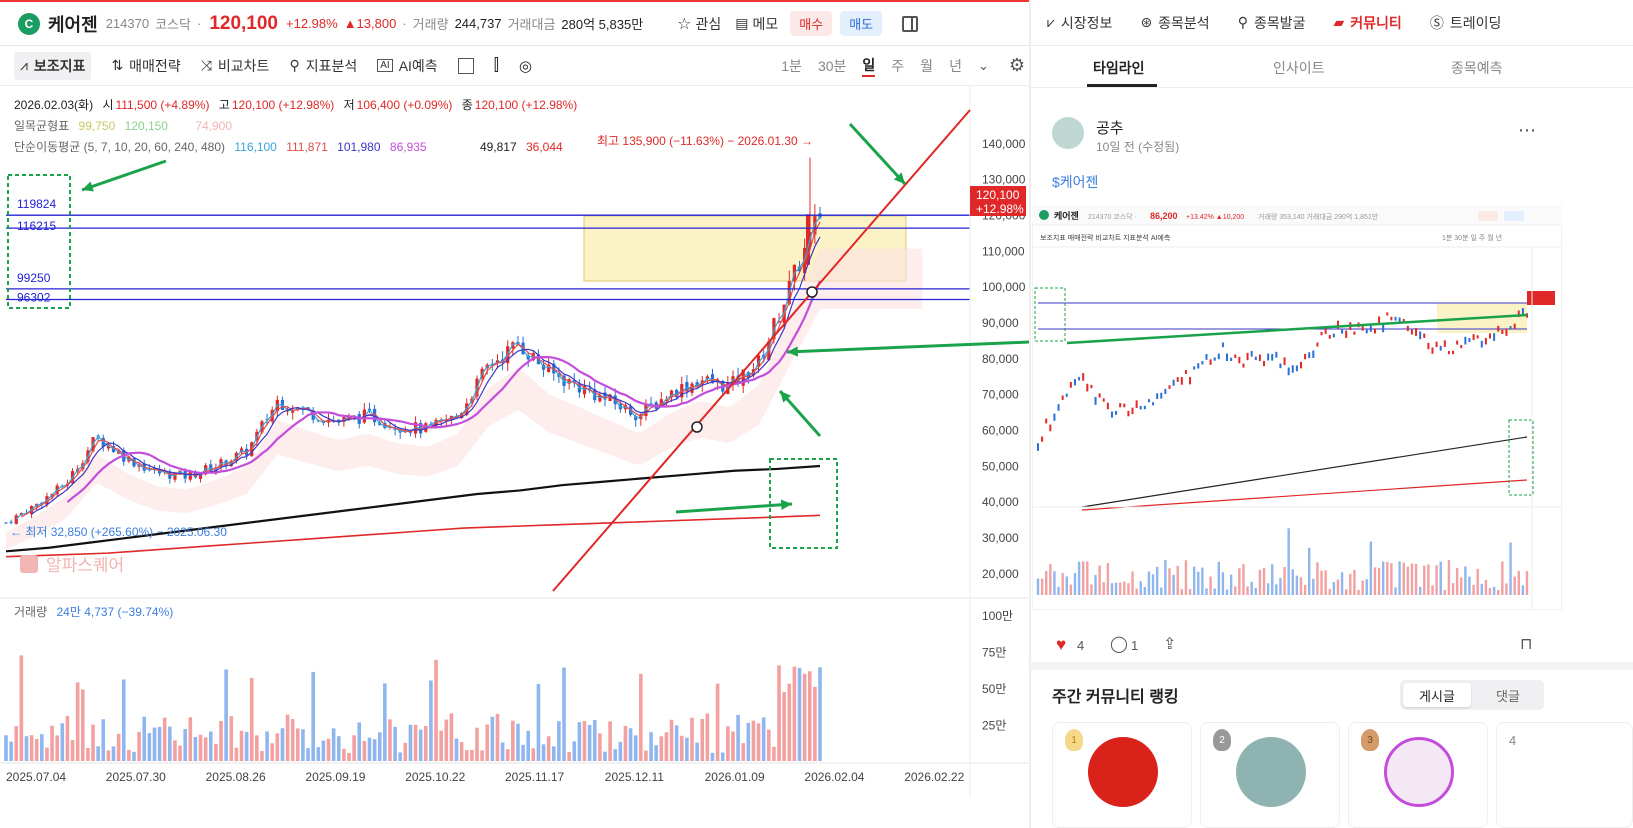  Describe the element at coordinates (53, 65) in the screenshot. I see `indicators-button: ⩘ 보조지표` at that location.